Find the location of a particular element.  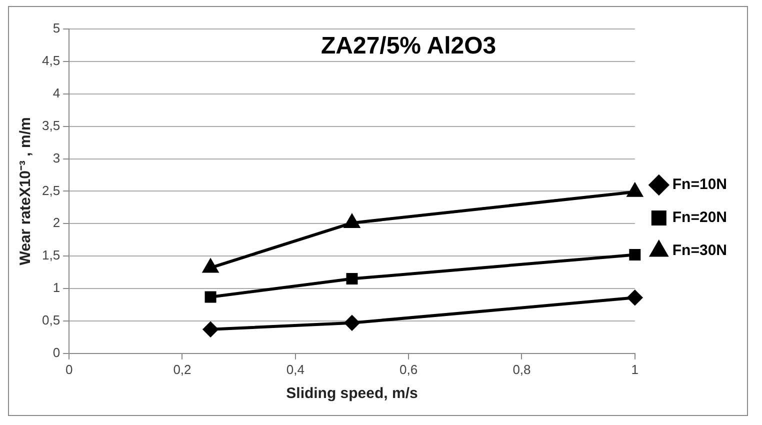

x-axis-title: Sliding speed, m/s is located at coordinates (352, 393).